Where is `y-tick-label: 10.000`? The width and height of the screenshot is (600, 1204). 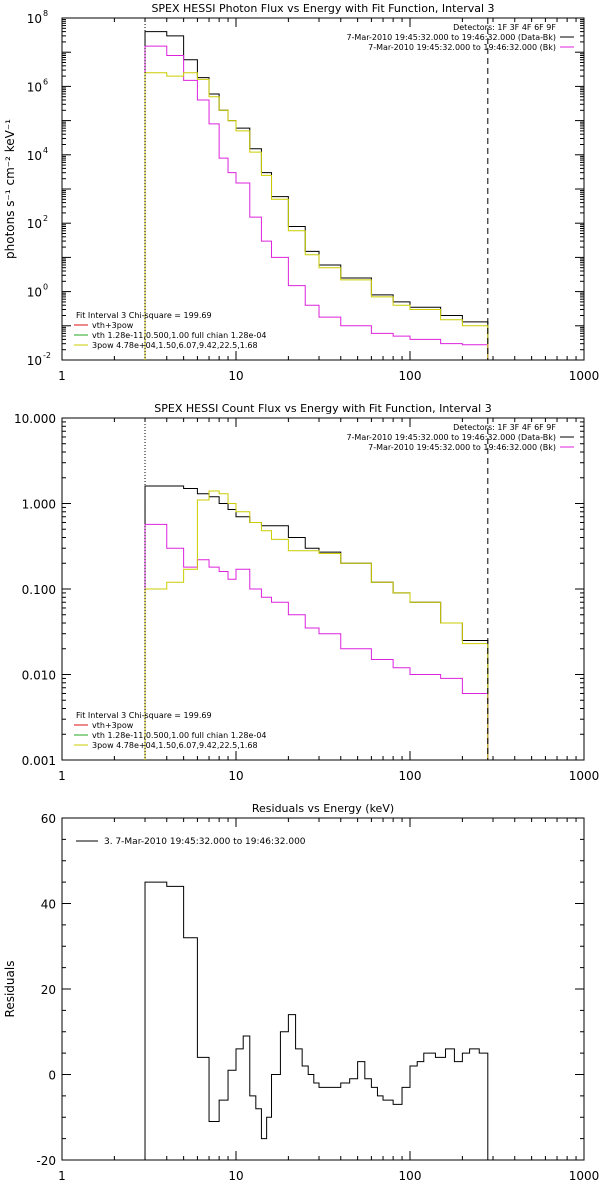 y-tick-label: 10.000 is located at coordinates (35, 419).